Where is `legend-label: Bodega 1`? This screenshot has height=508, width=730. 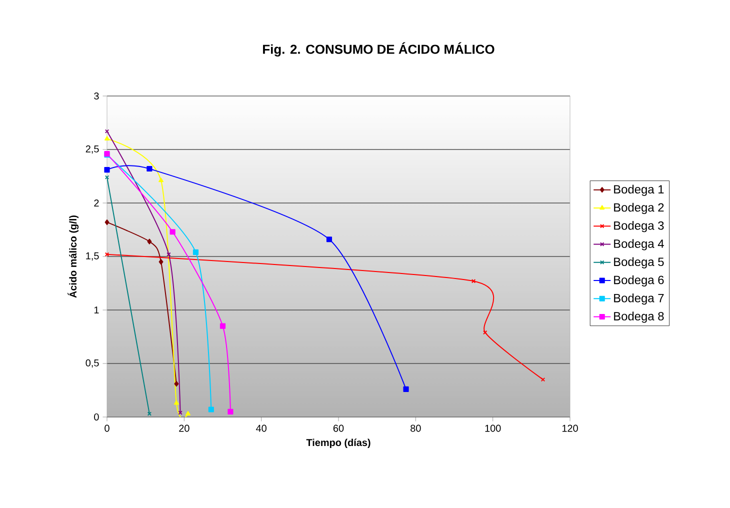 legend-label: Bodega 1 is located at coordinates (639, 190).